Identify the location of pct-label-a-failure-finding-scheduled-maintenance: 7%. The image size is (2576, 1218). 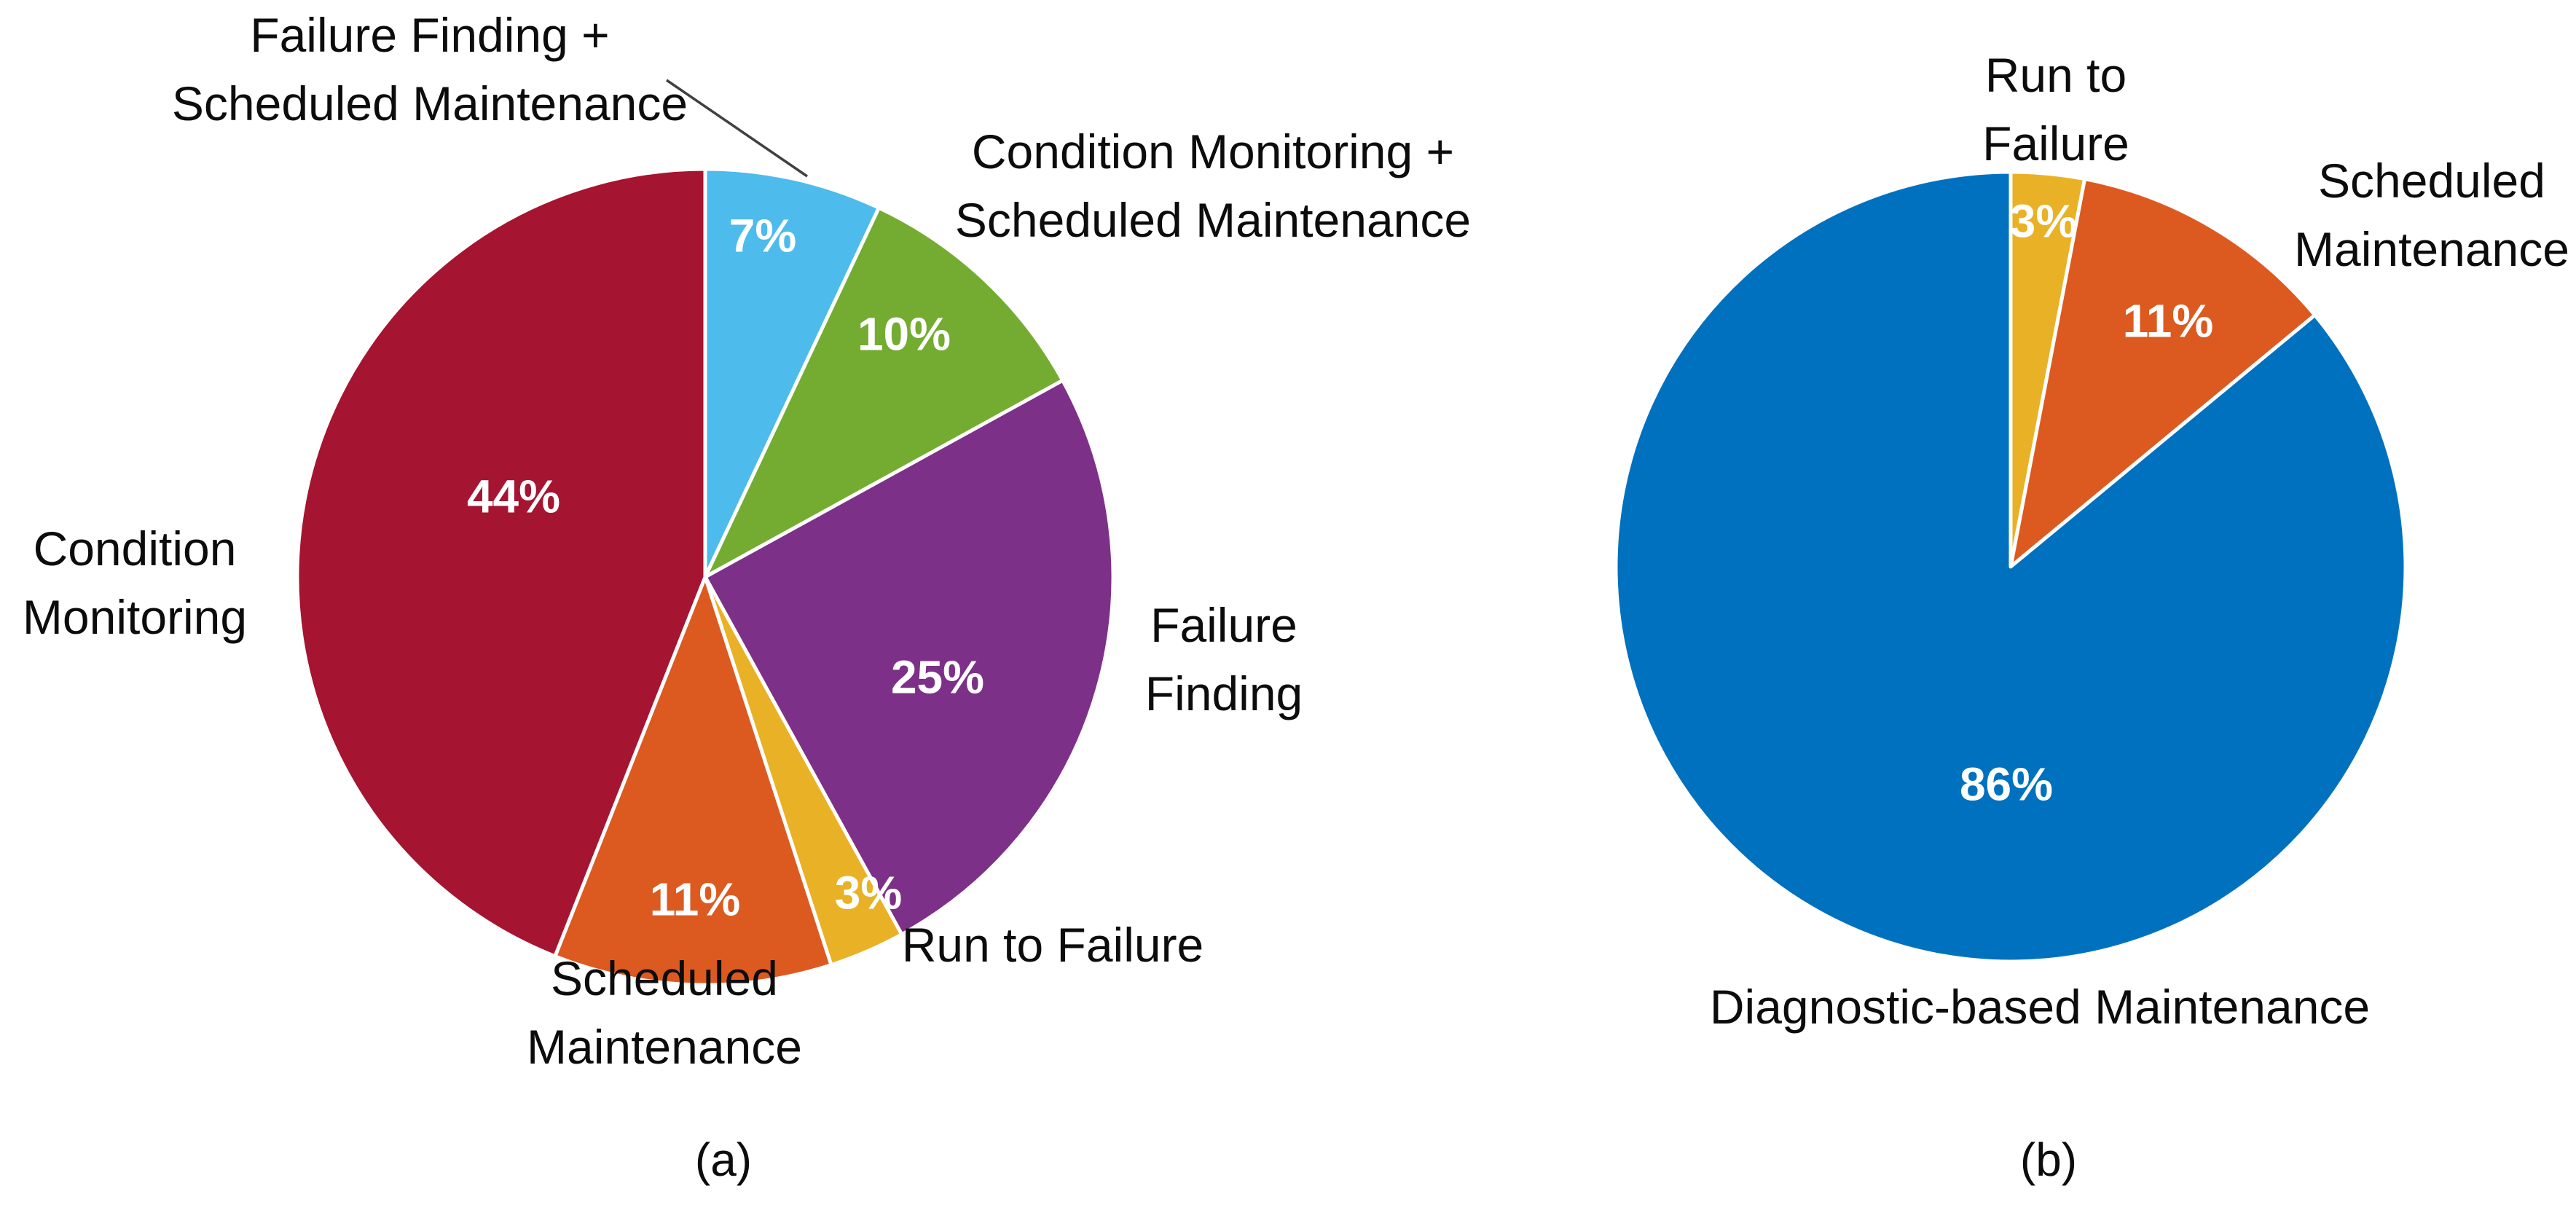
(763, 236).